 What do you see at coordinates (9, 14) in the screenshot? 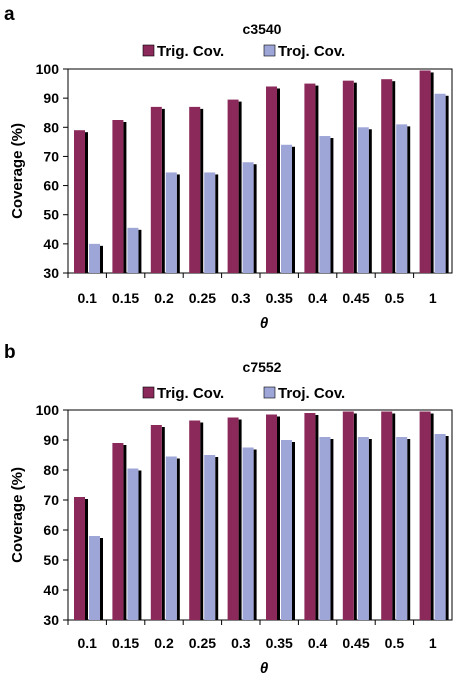
I see `panel-label: a` at bounding box center [9, 14].